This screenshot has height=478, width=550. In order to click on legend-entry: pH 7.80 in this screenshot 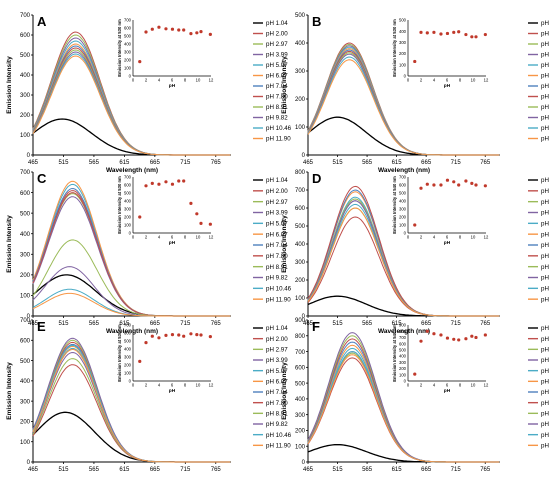, I will do `click(277, 403)`.